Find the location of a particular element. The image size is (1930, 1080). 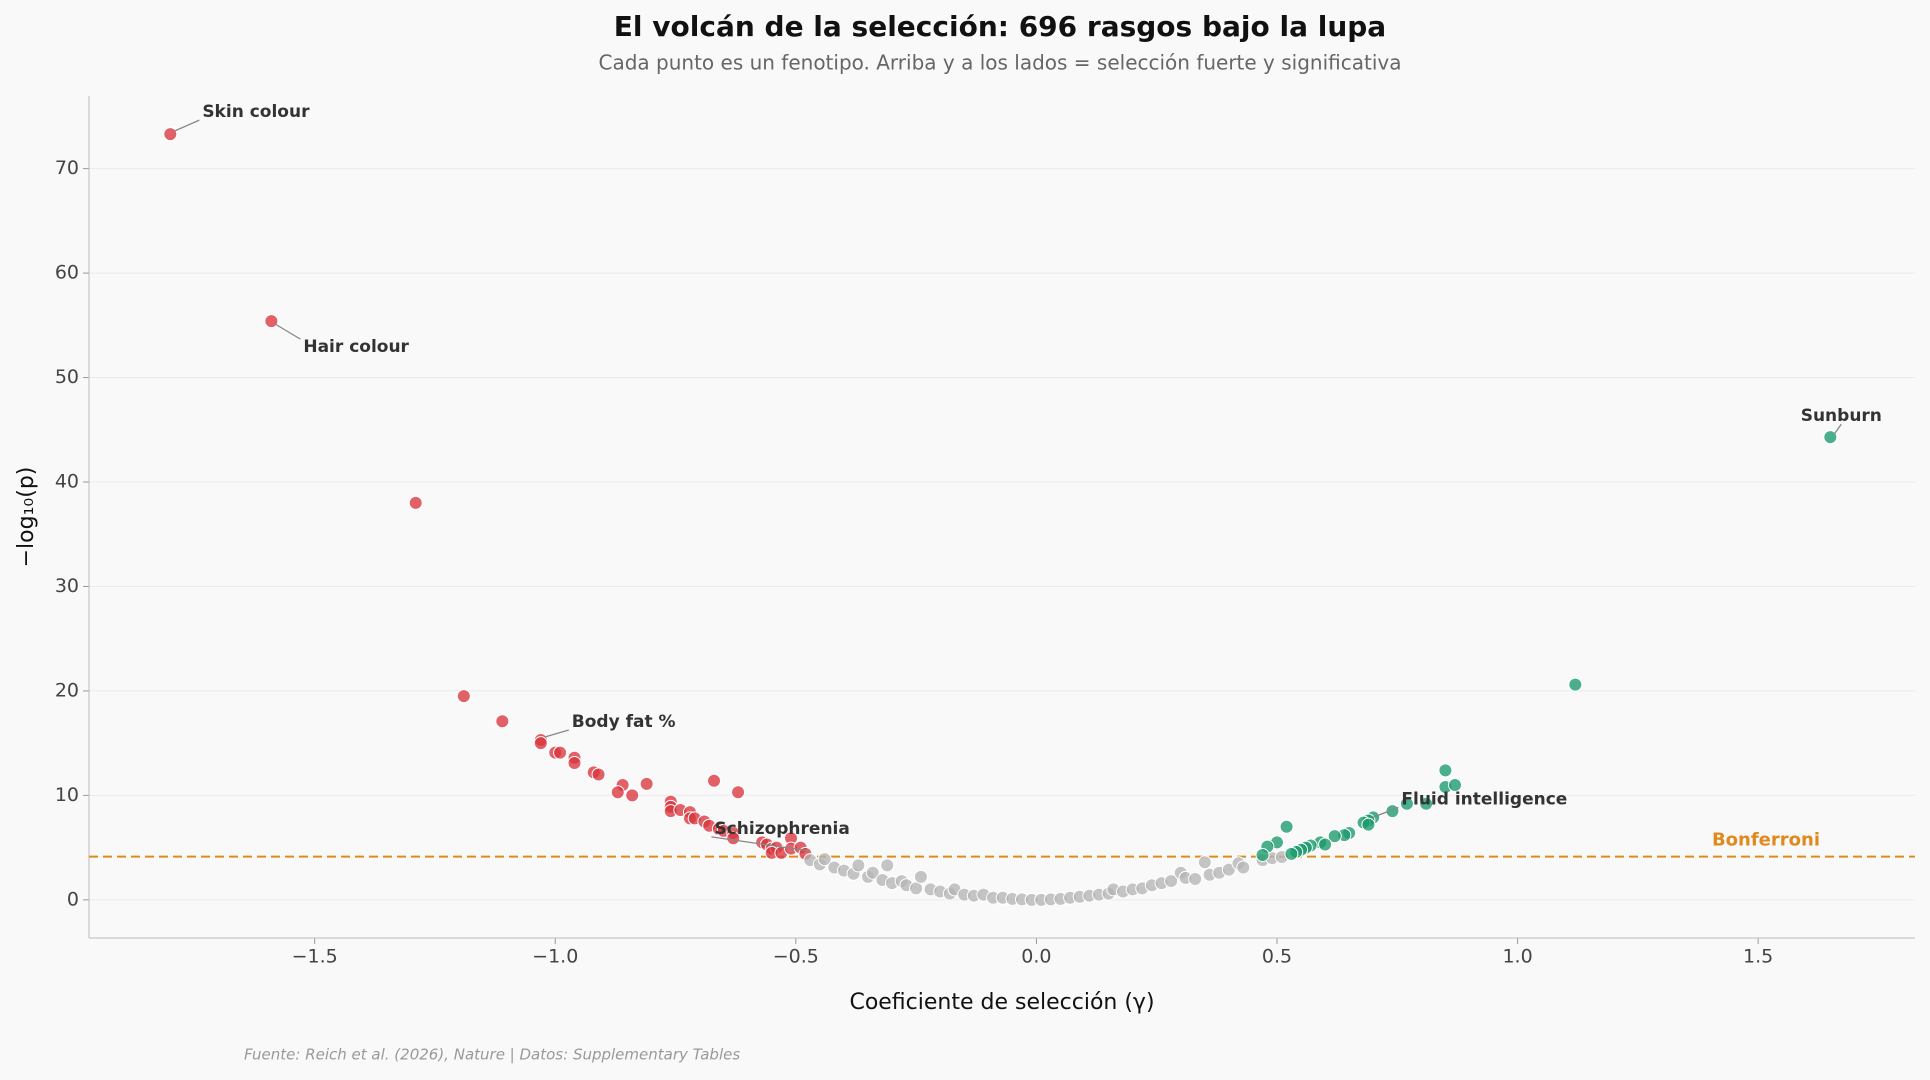

y-tick-label: 40 is located at coordinates (67, 482).